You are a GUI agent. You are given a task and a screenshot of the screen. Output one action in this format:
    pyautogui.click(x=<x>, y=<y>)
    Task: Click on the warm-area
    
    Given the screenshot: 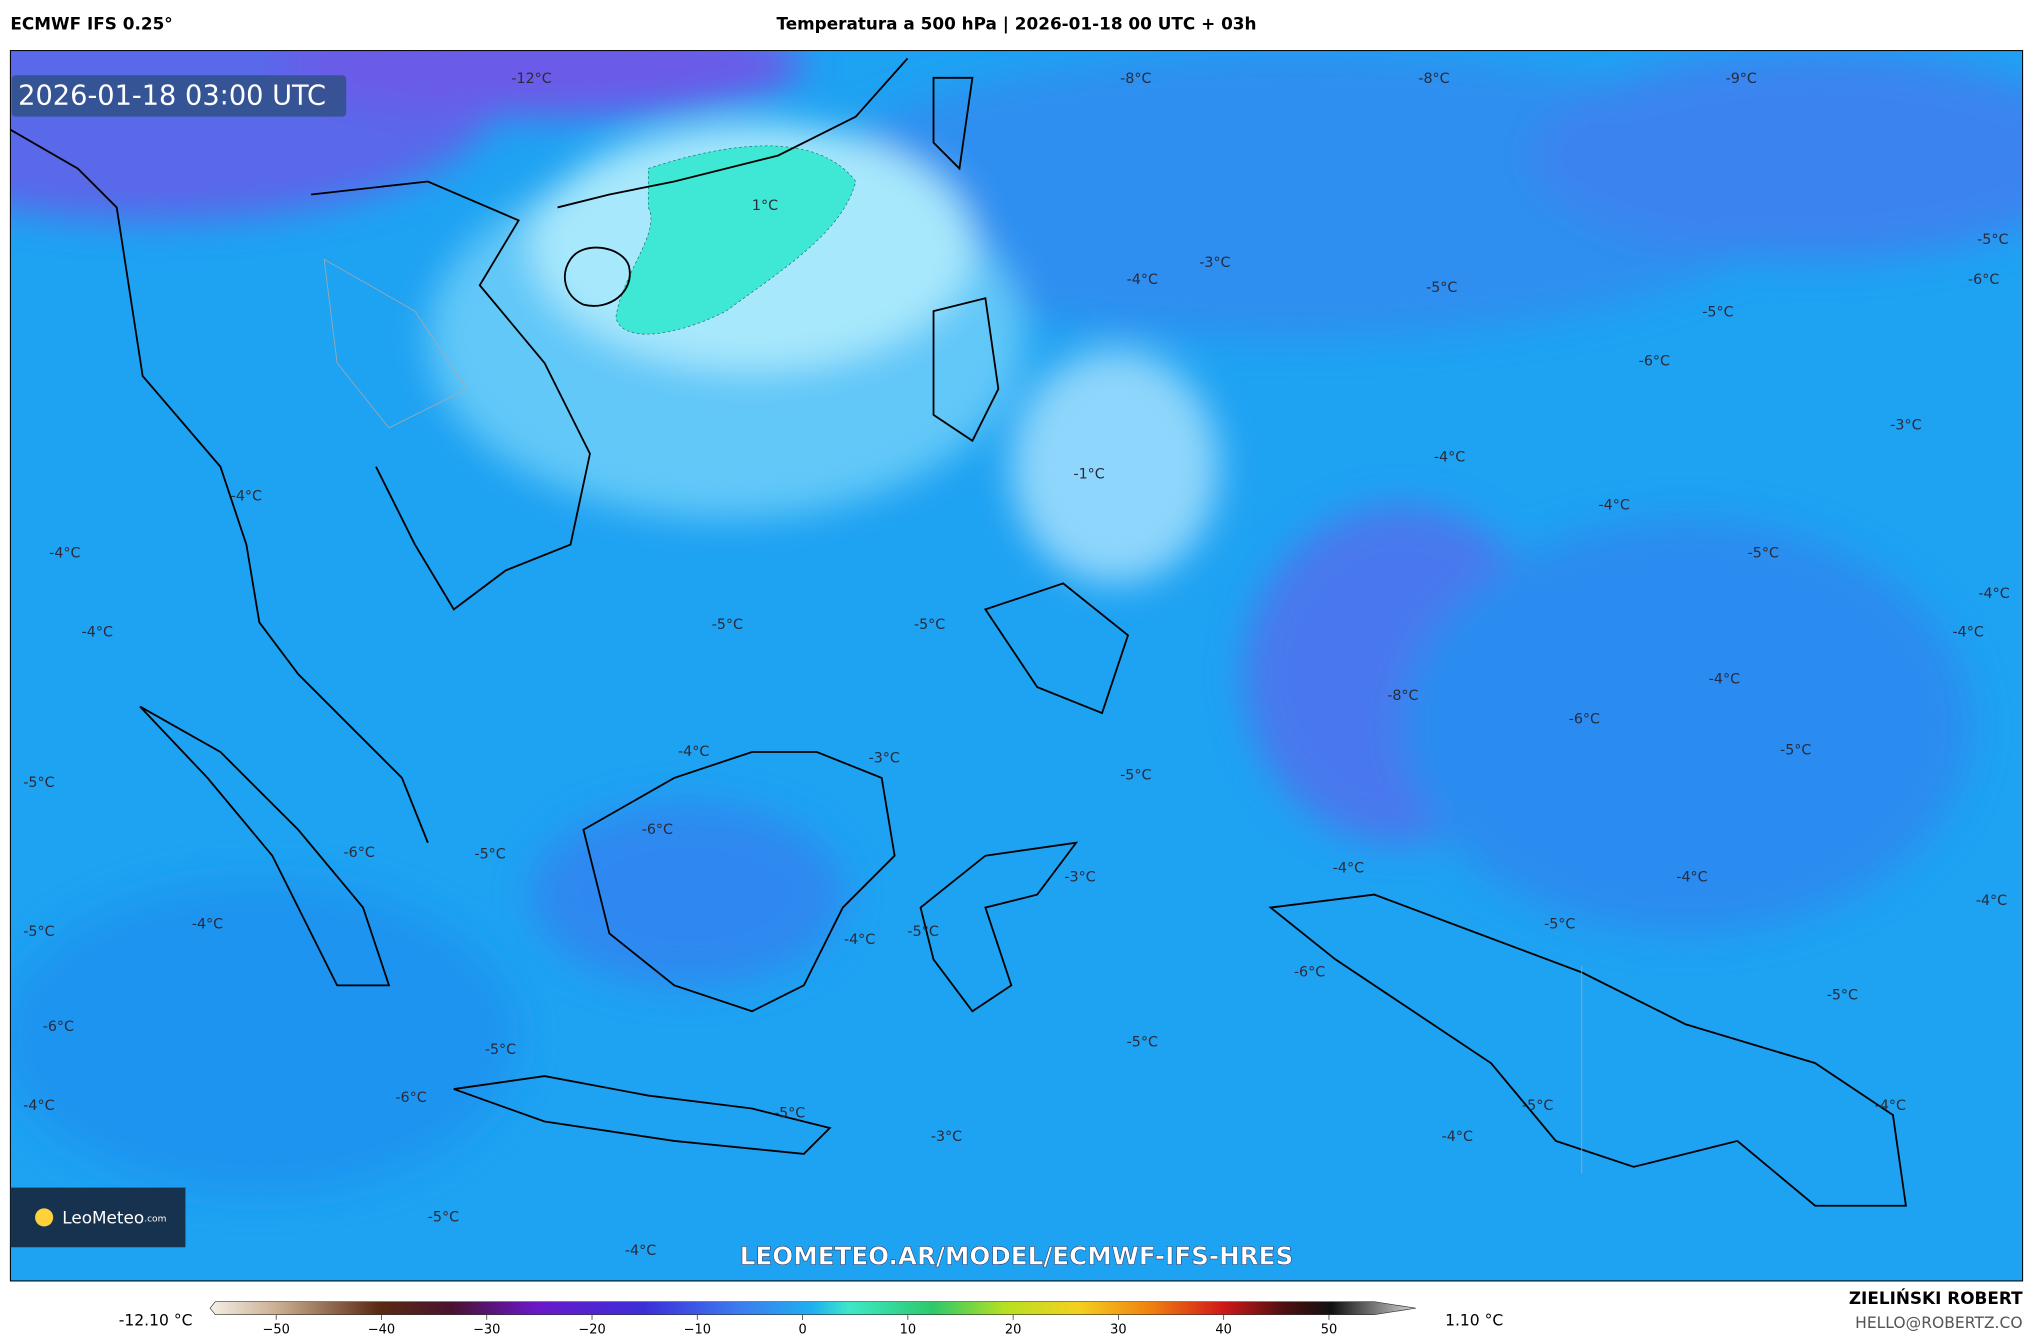 What is the action you would take?
    pyautogui.click(x=736, y=240)
    